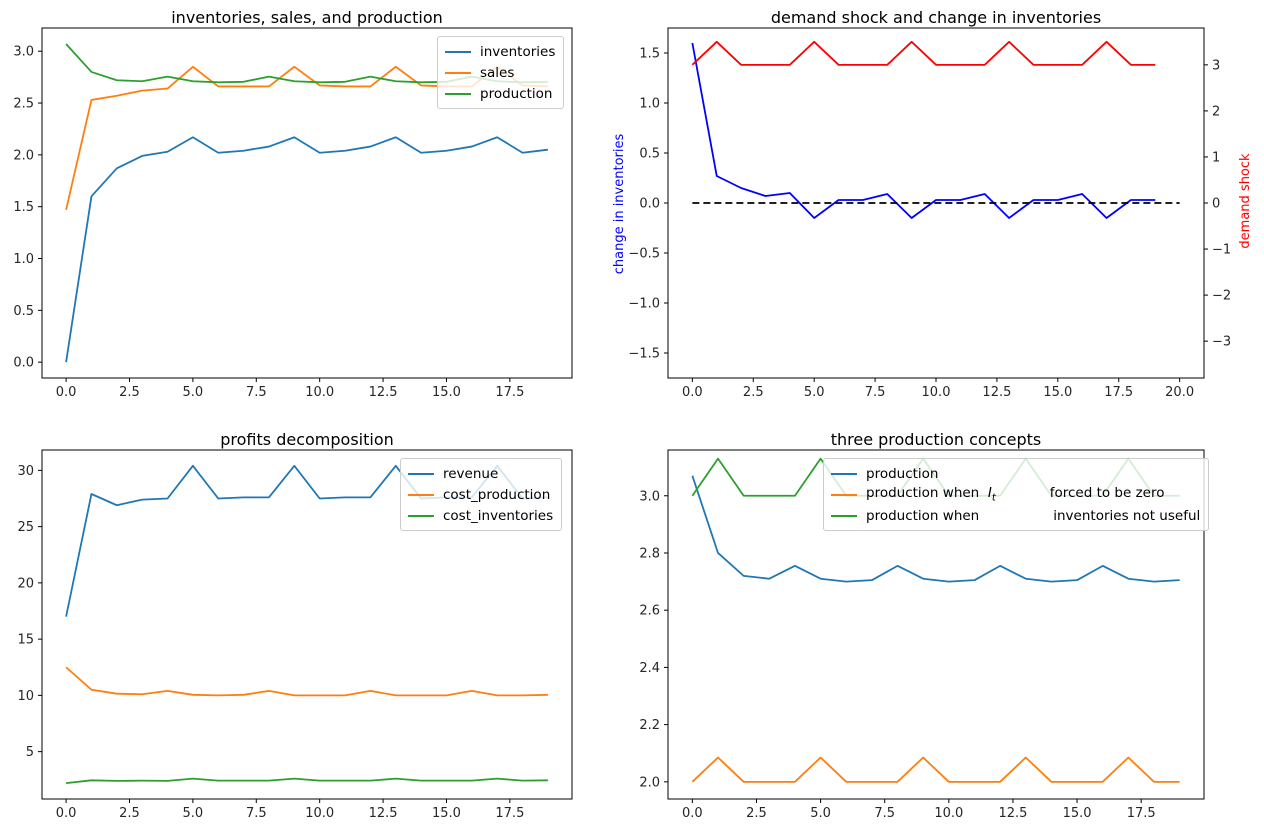 The width and height of the screenshot is (1264, 834). What do you see at coordinates (23, 52) in the screenshot?
I see `y-tick-label: 3.0` at bounding box center [23, 52].